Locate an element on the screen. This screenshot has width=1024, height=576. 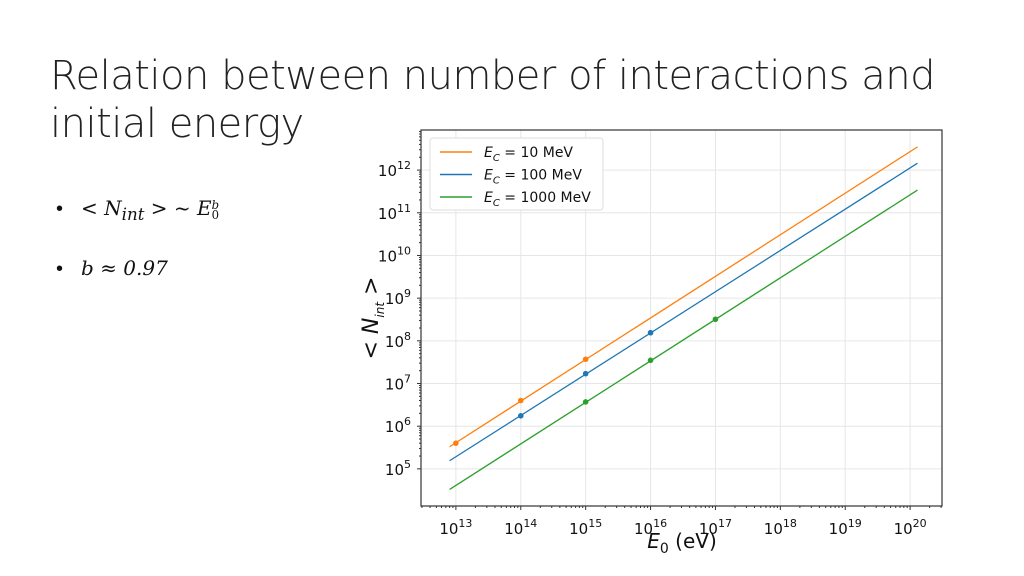
bullet-text: b ≈ 0.97 is located at coordinates (124, 268).